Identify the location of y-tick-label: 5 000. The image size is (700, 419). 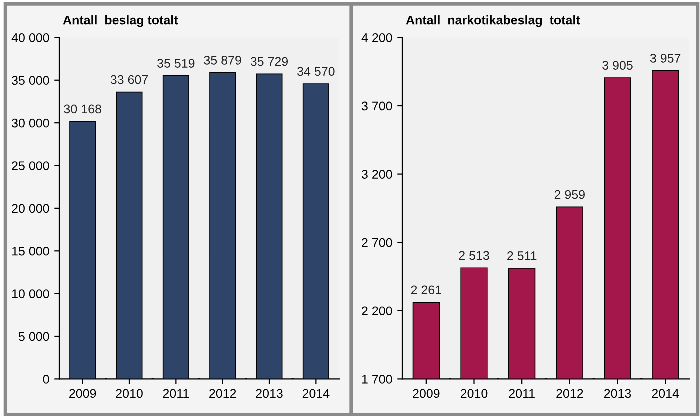
(34, 337).